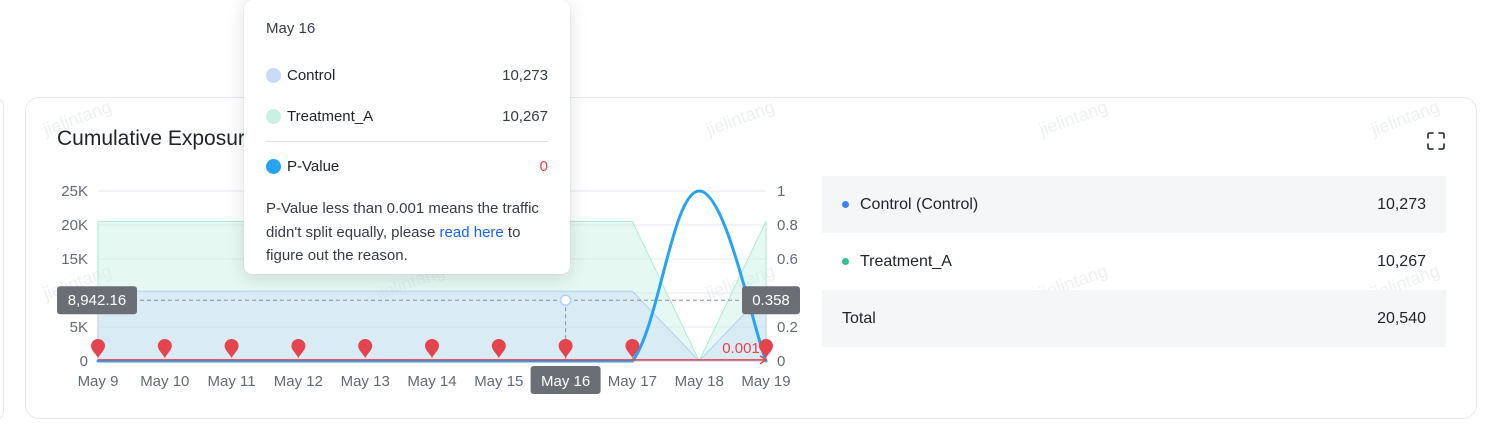 Image resolution: width=1500 pixels, height=442 pixels. I want to click on legend-row-total: Total 20,540, so click(1134, 318).